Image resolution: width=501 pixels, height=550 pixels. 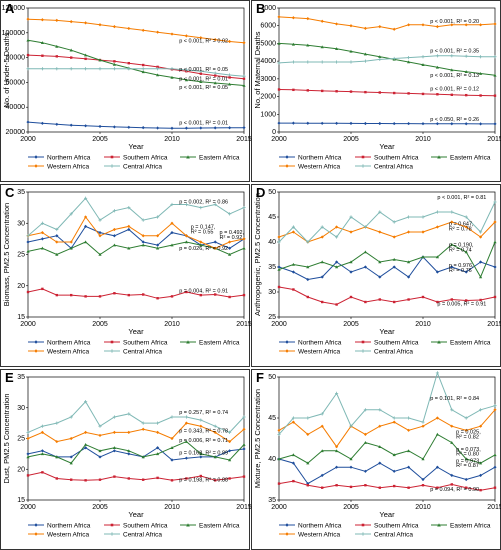 I want to click on y-tick-label: 0, so click(x=274, y=132).